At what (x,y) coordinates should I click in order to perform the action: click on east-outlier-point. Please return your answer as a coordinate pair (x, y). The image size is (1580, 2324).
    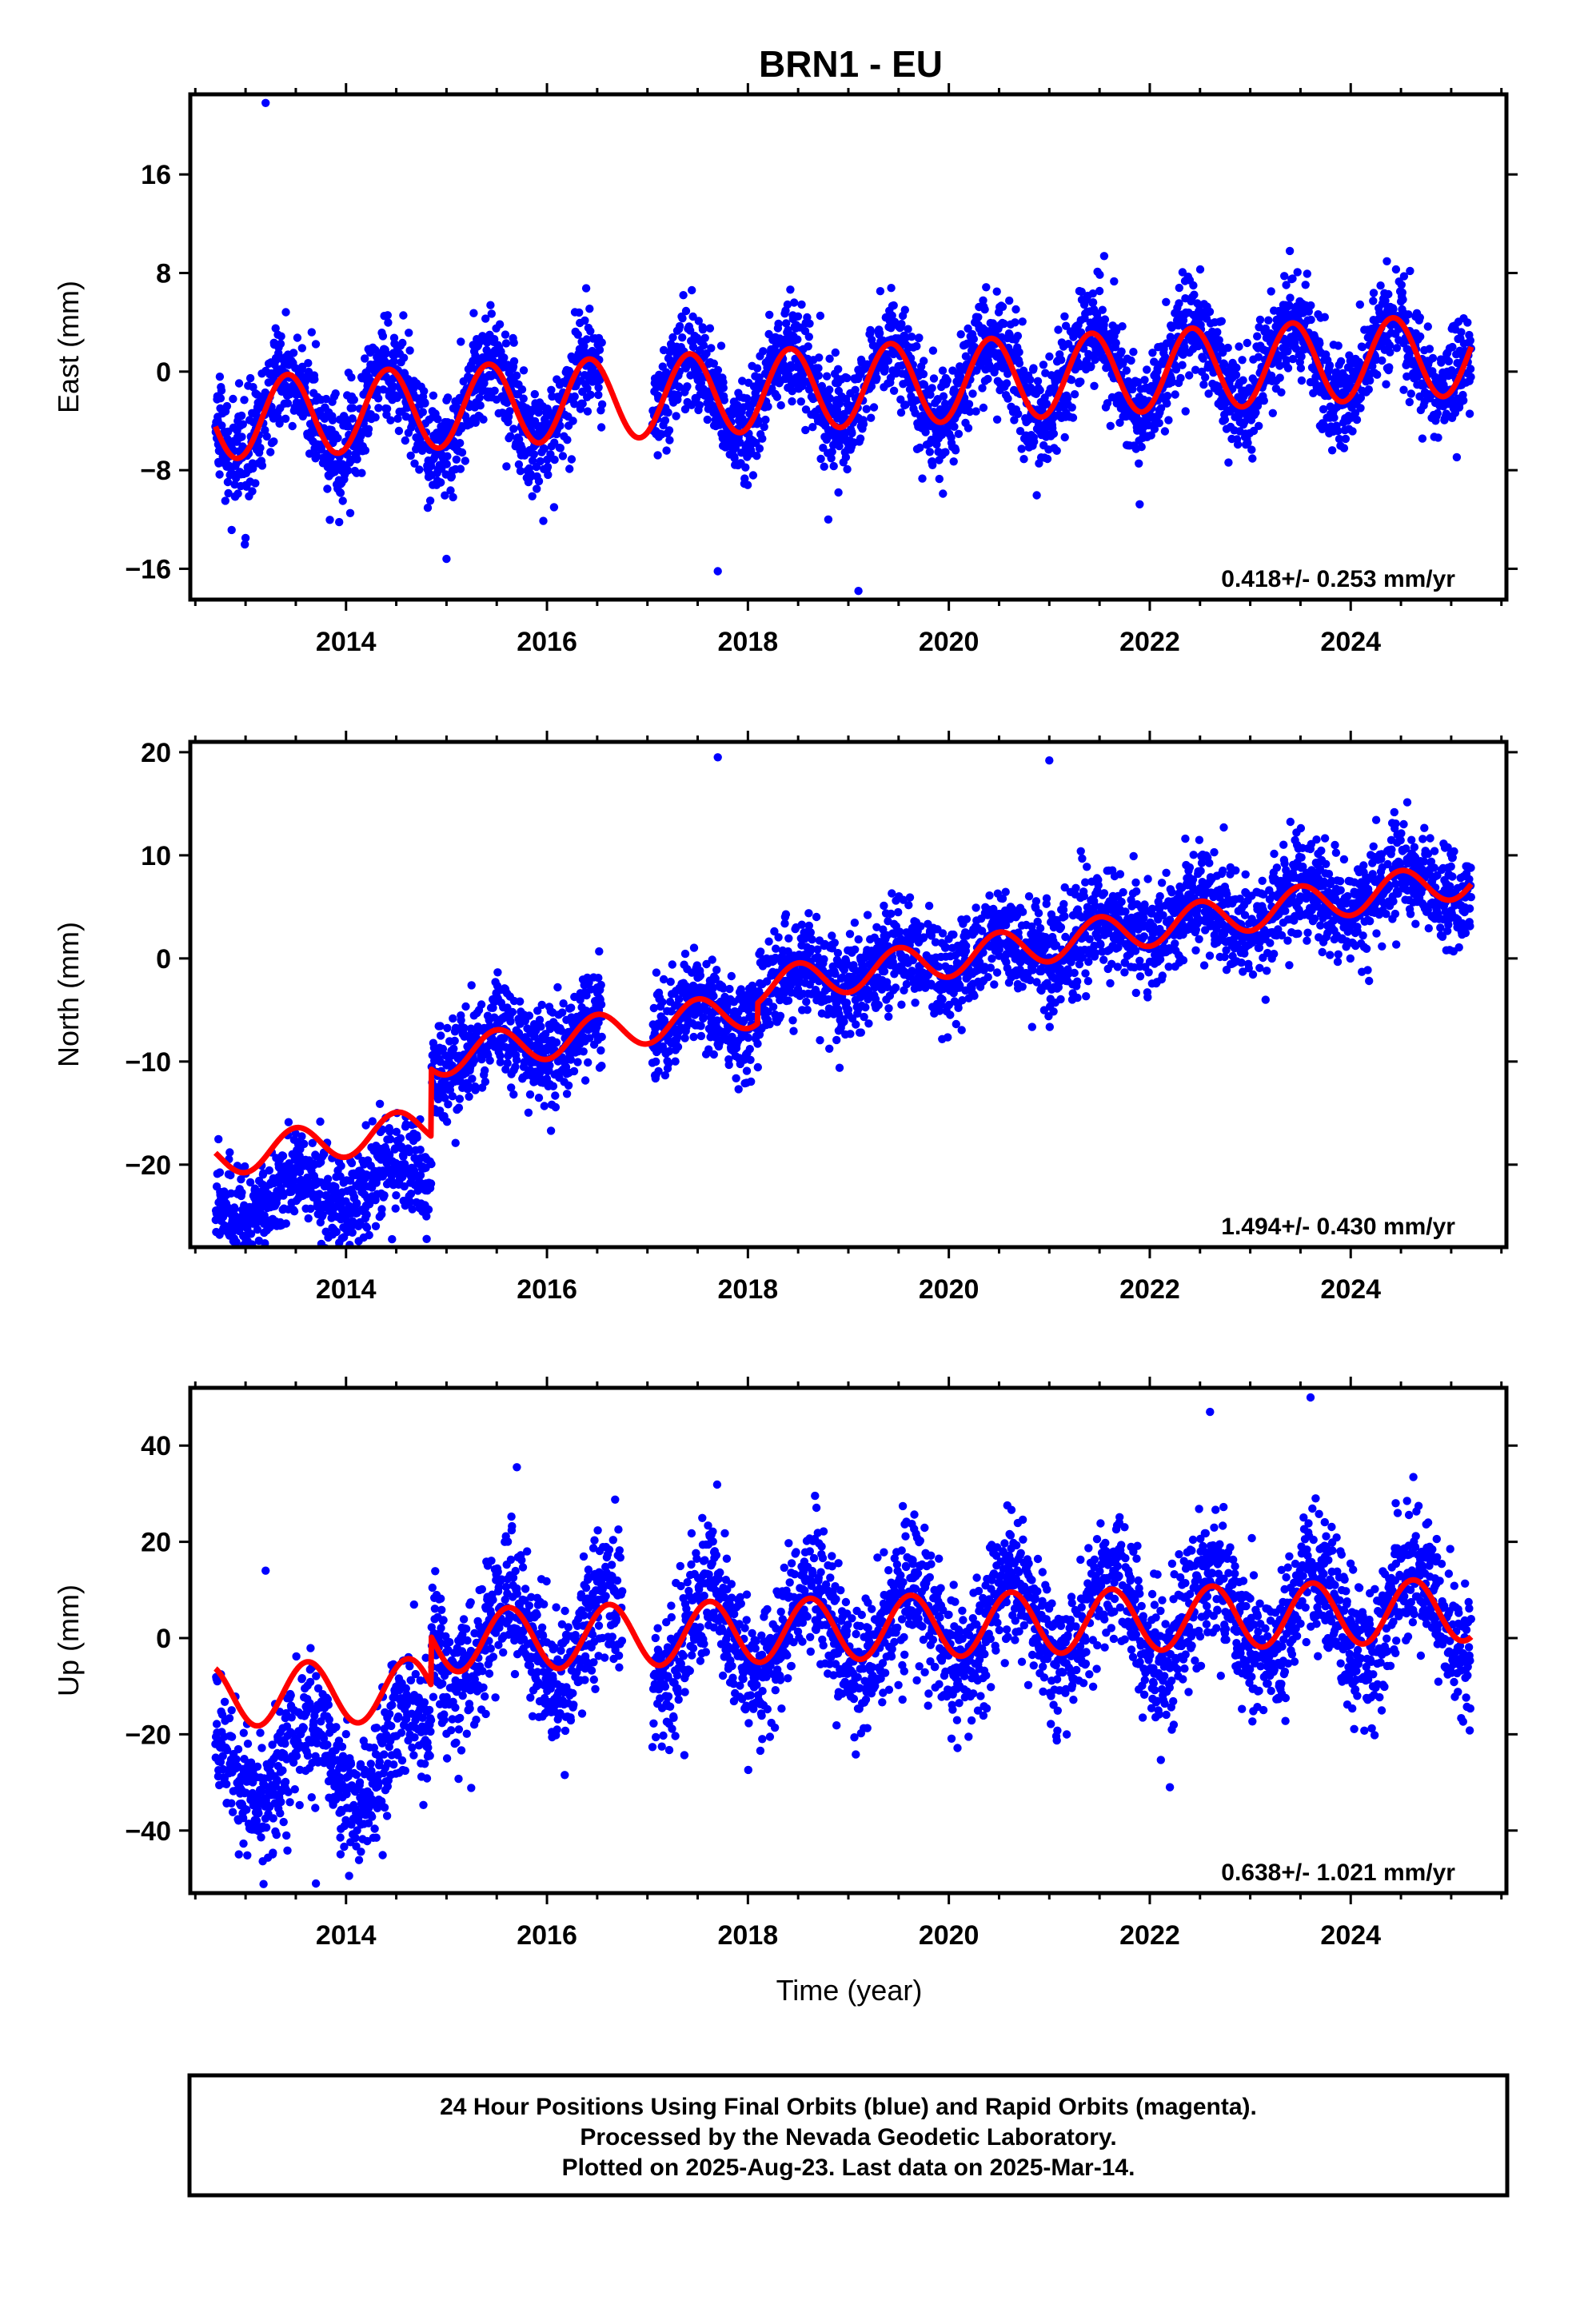
    Looking at the image, I should click on (828, 520).